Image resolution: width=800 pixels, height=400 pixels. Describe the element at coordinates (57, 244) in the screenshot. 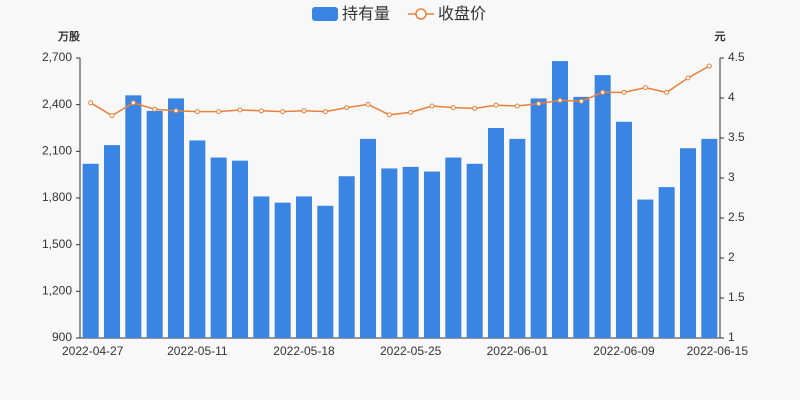

I see `y-tick-label: 1,500` at that location.